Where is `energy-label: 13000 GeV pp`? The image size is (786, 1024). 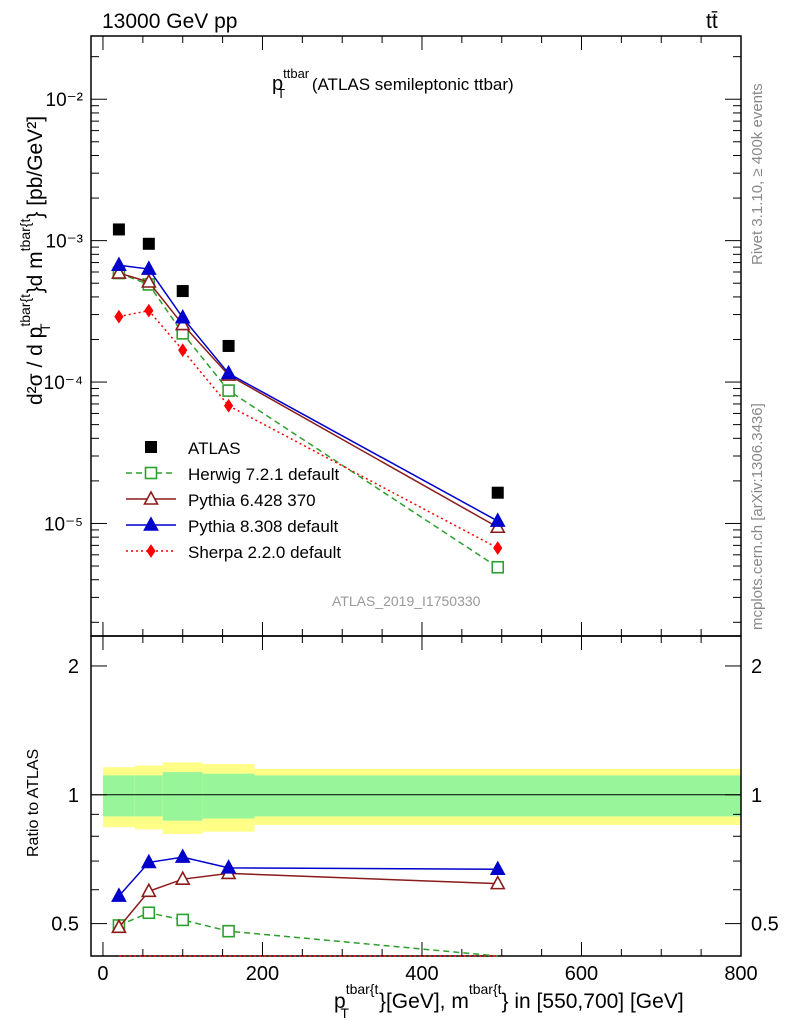
energy-label: 13000 GeV pp is located at coordinates (169, 21).